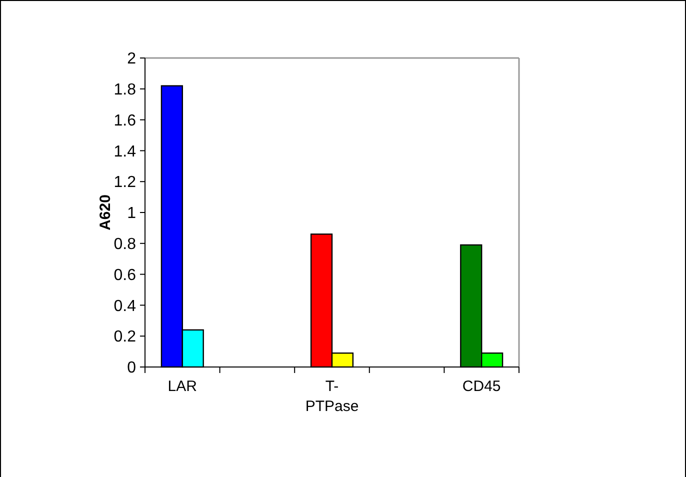 The width and height of the screenshot is (686, 477). I want to click on y-tick-label: 1.2, so click(125, 183).